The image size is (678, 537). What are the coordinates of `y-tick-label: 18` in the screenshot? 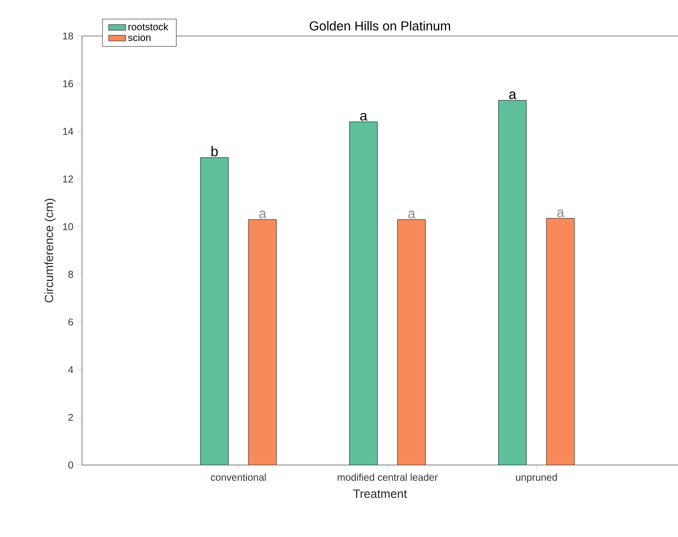 It's located at (68, 36).